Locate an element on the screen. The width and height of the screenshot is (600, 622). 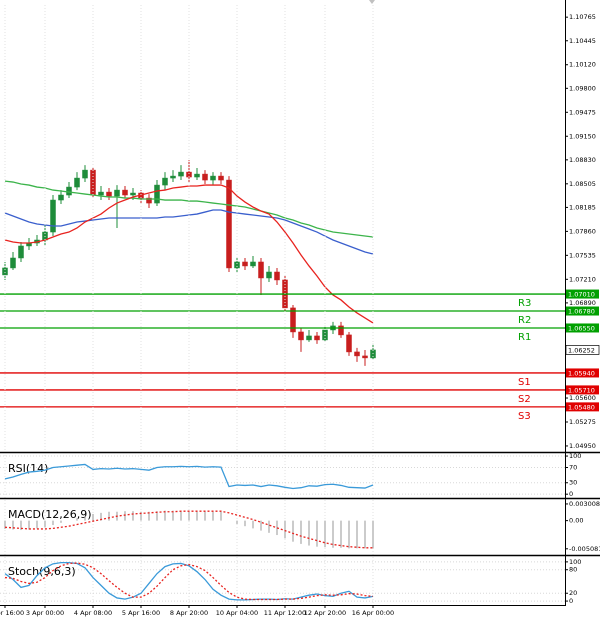
y-tick-label: 1.10445 is located at coordinates (582, 41).